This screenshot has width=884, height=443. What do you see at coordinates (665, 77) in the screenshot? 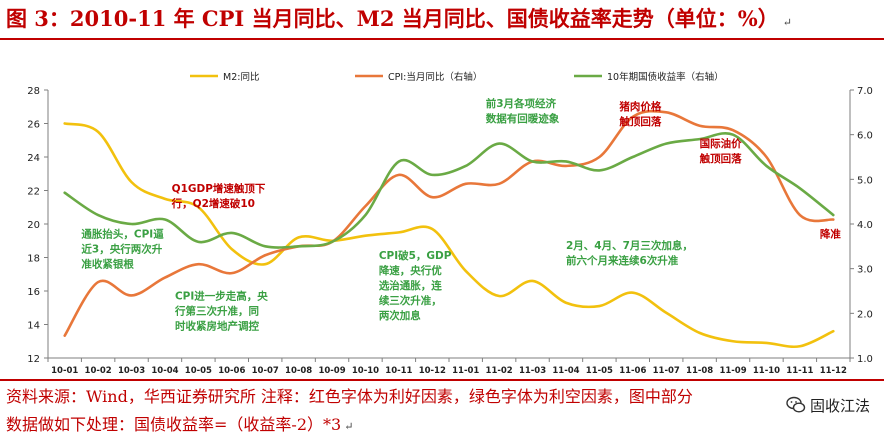
I see `legend-label: 10年期国债收益率（右轴）` at bounding box center [665, 77].